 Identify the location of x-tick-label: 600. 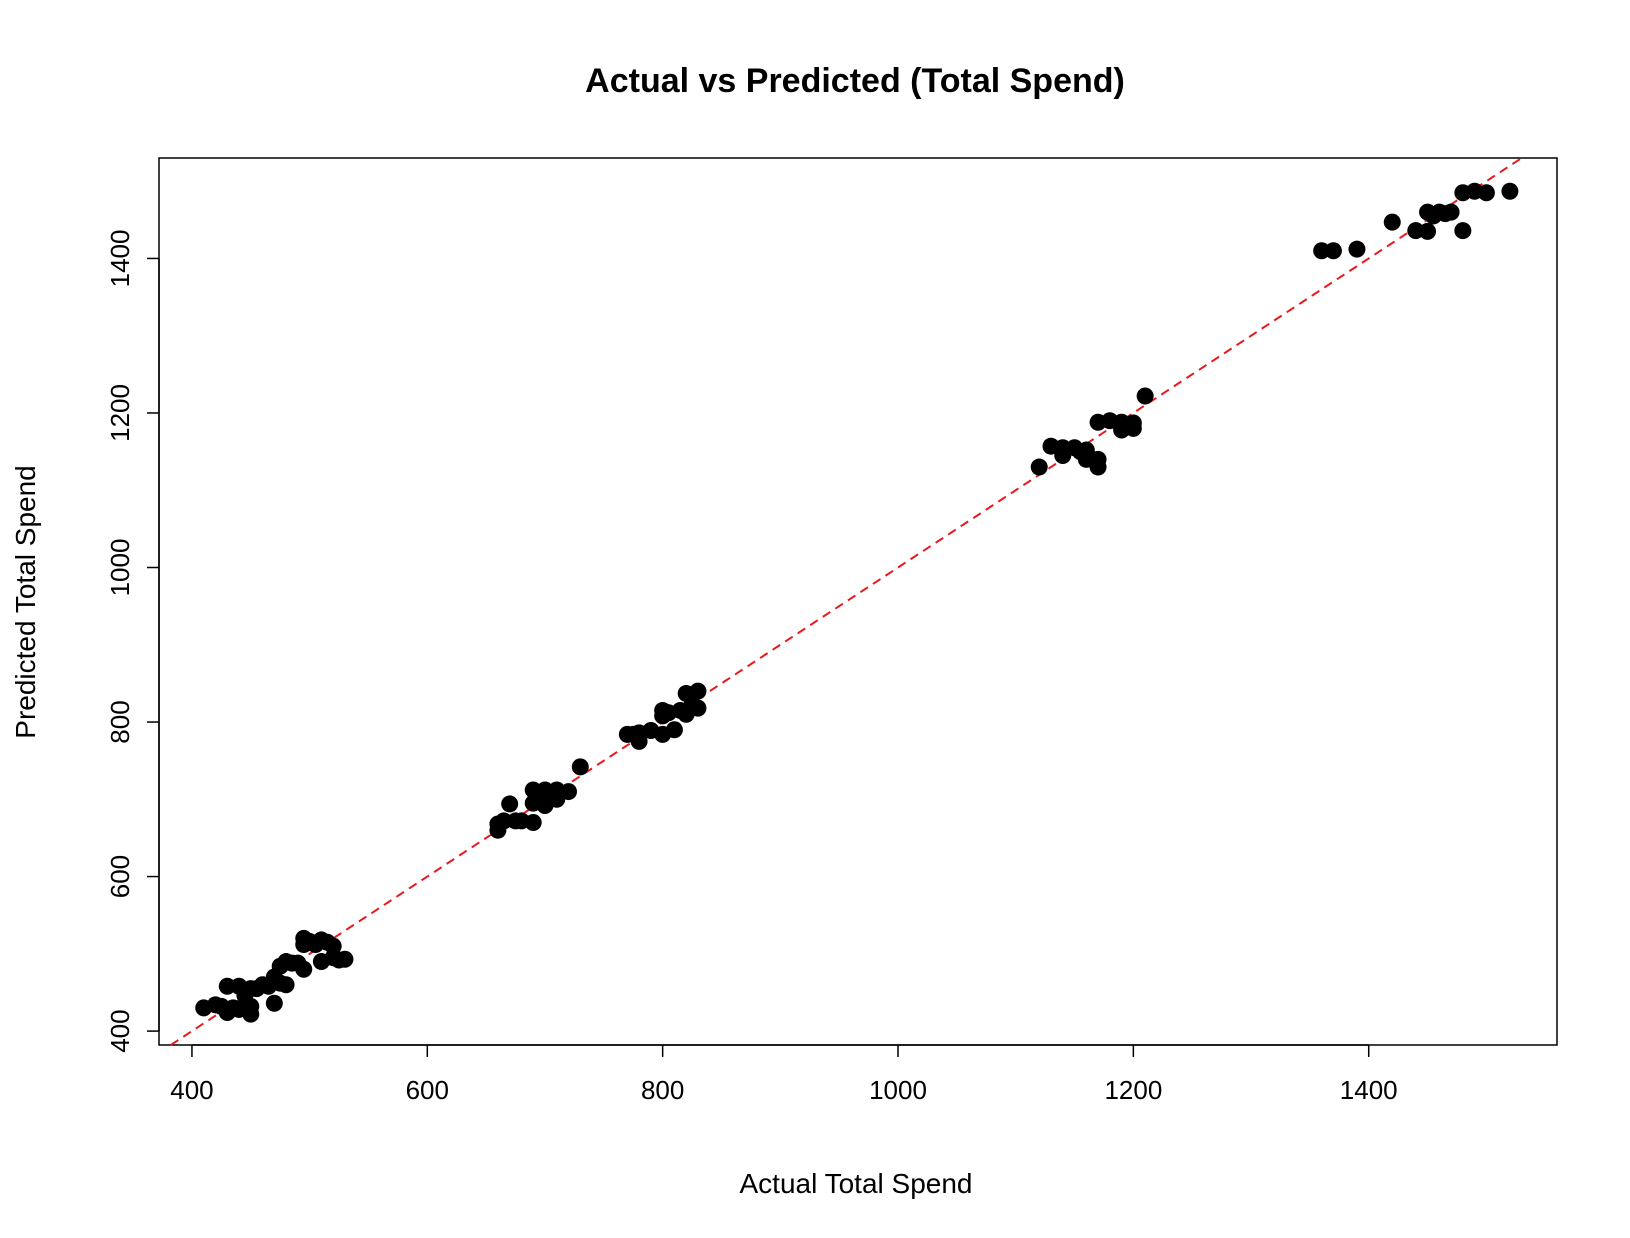
(427, 1090).